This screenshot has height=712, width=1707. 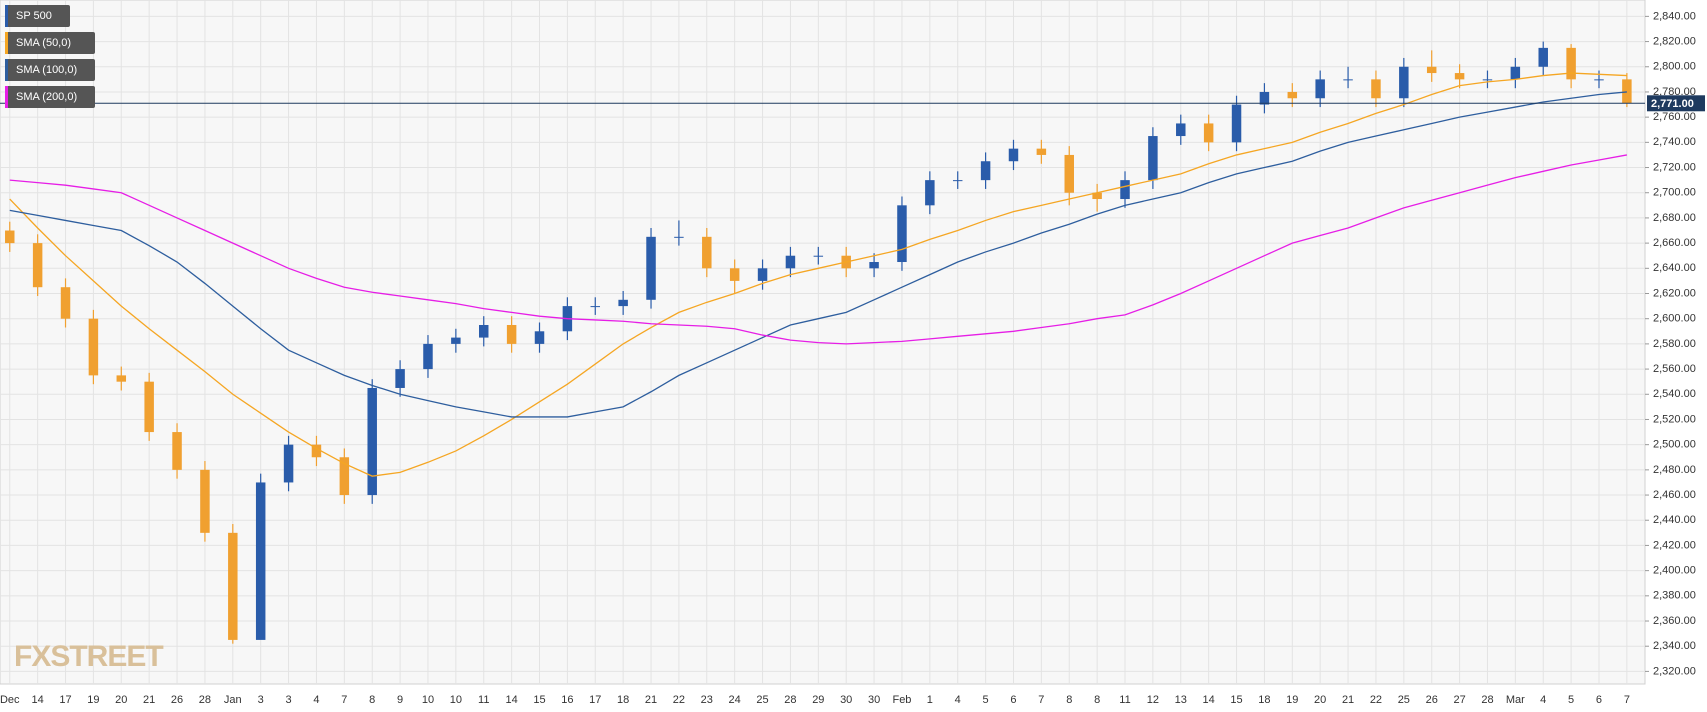 What do you see at coordinates (1153, 700) in the screenshot?
I see `x-tick-label: 12` at bounding box center [1153, 700].